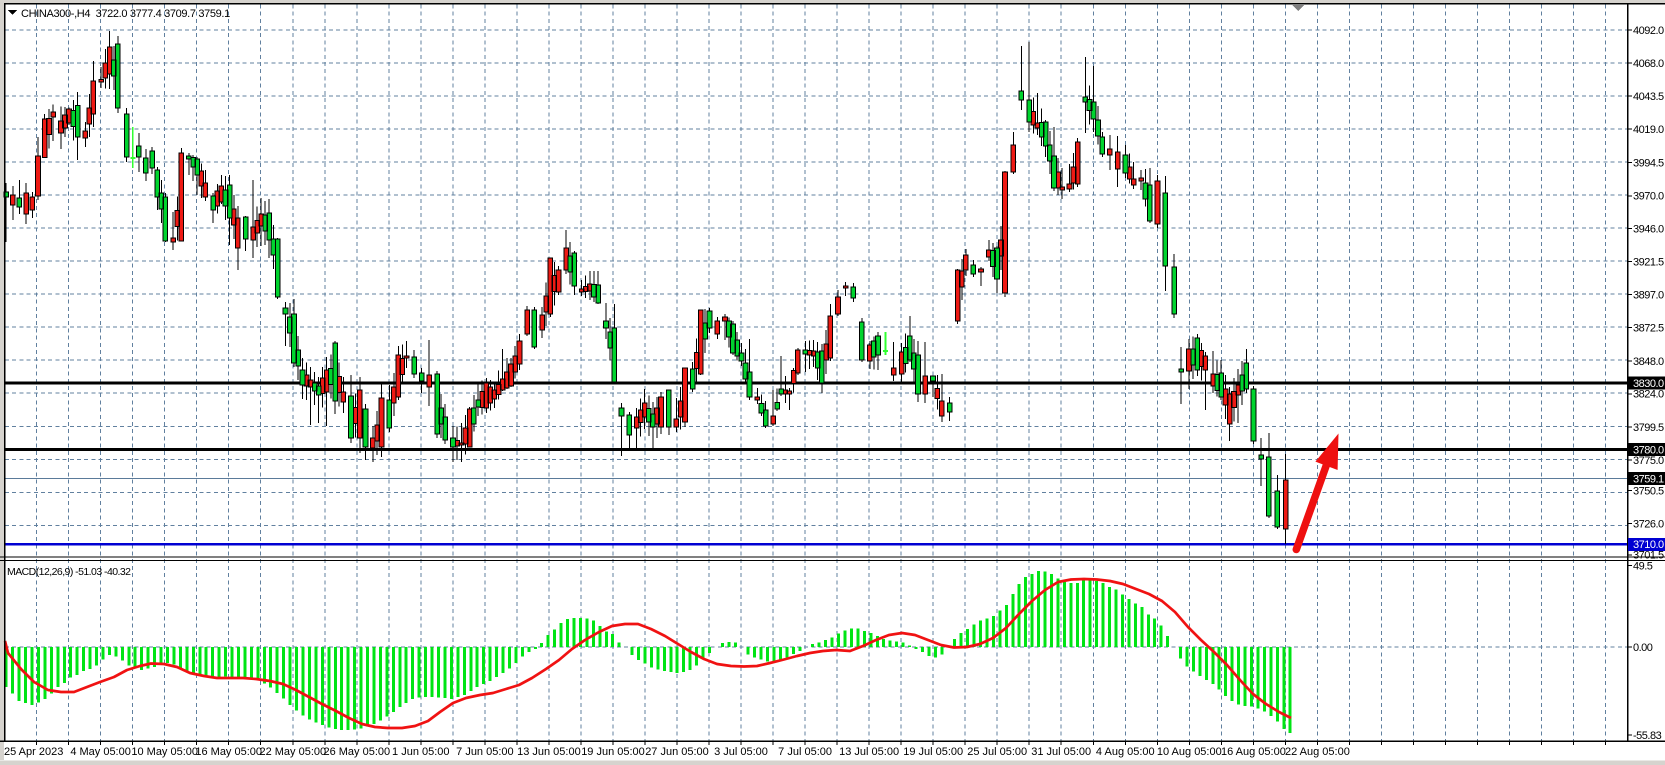 The height and width of the screenshot is (765, 1665). I want to click on svg-text:CHINA300-,H4 3722.0 3777.4 37: CHINA300-,H4 3722.0 3777.4 3709.7 3759.1, so click(125, 14).